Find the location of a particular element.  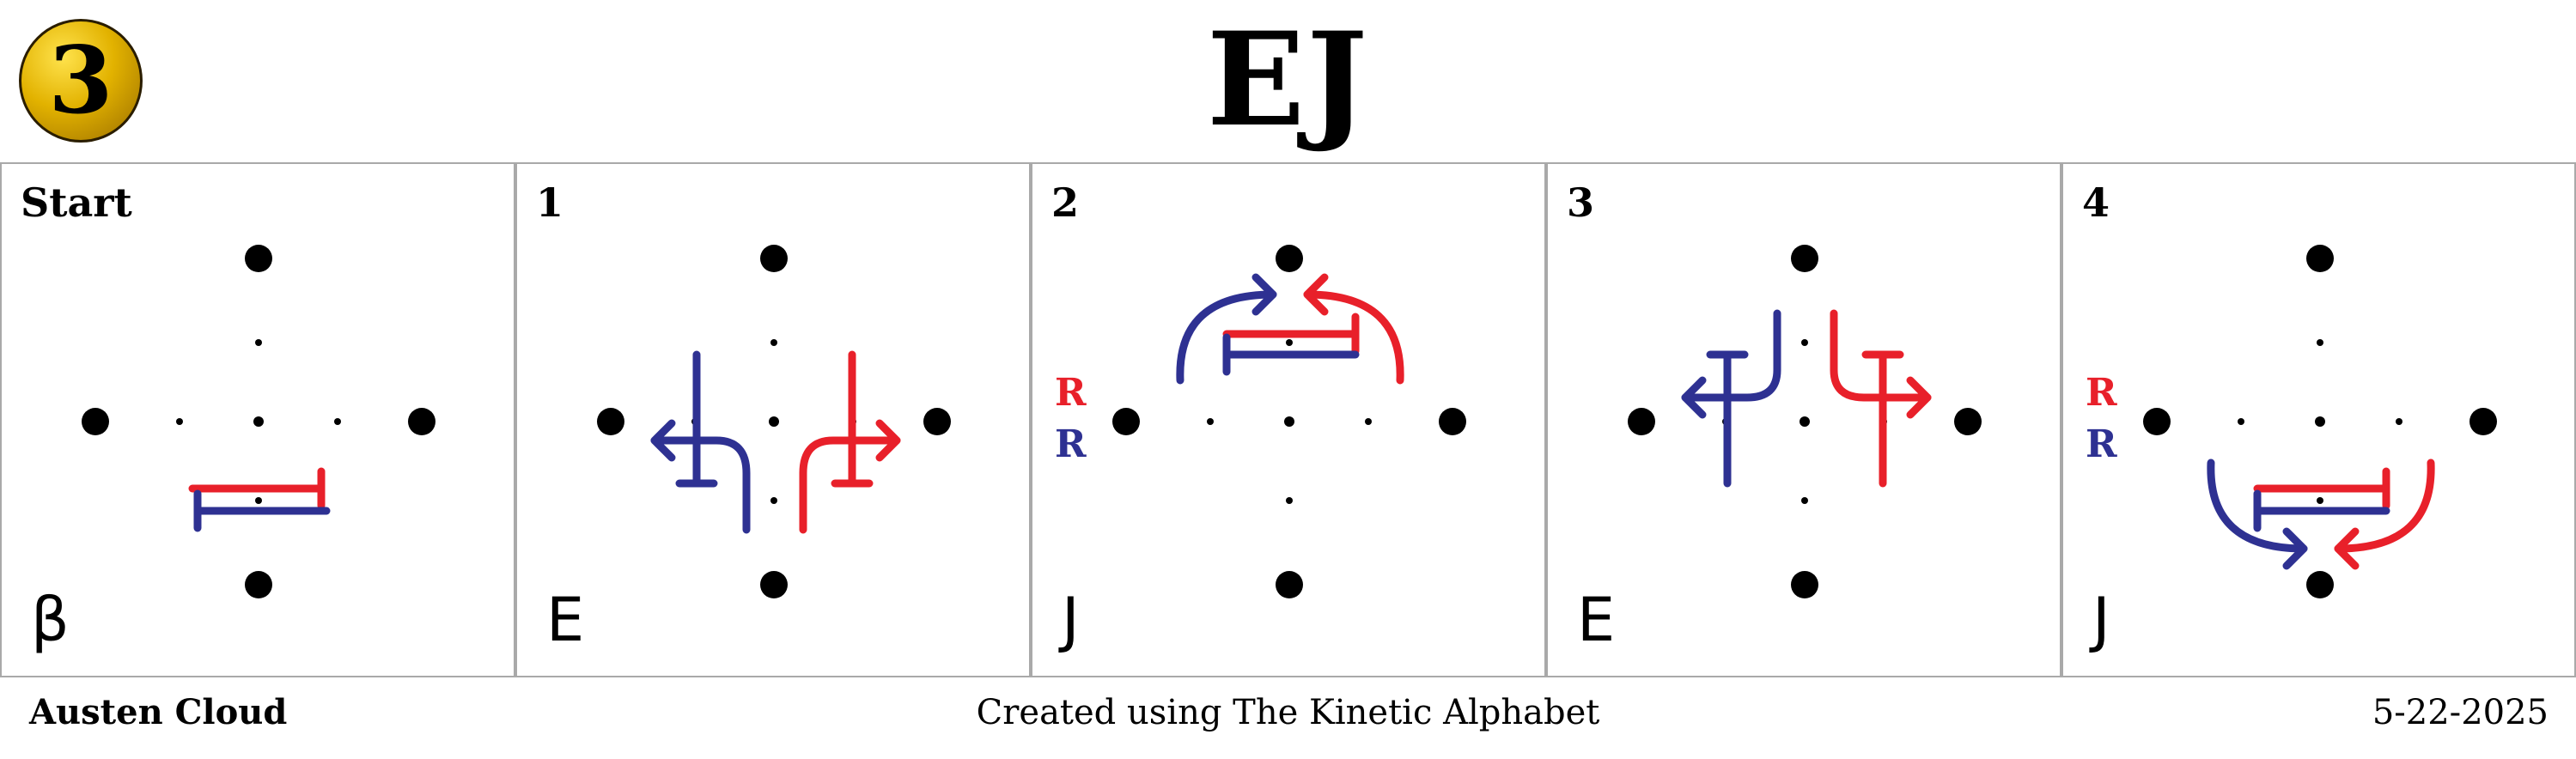

panel-step-2: 2 R R is located at coordinates (1288, 419).